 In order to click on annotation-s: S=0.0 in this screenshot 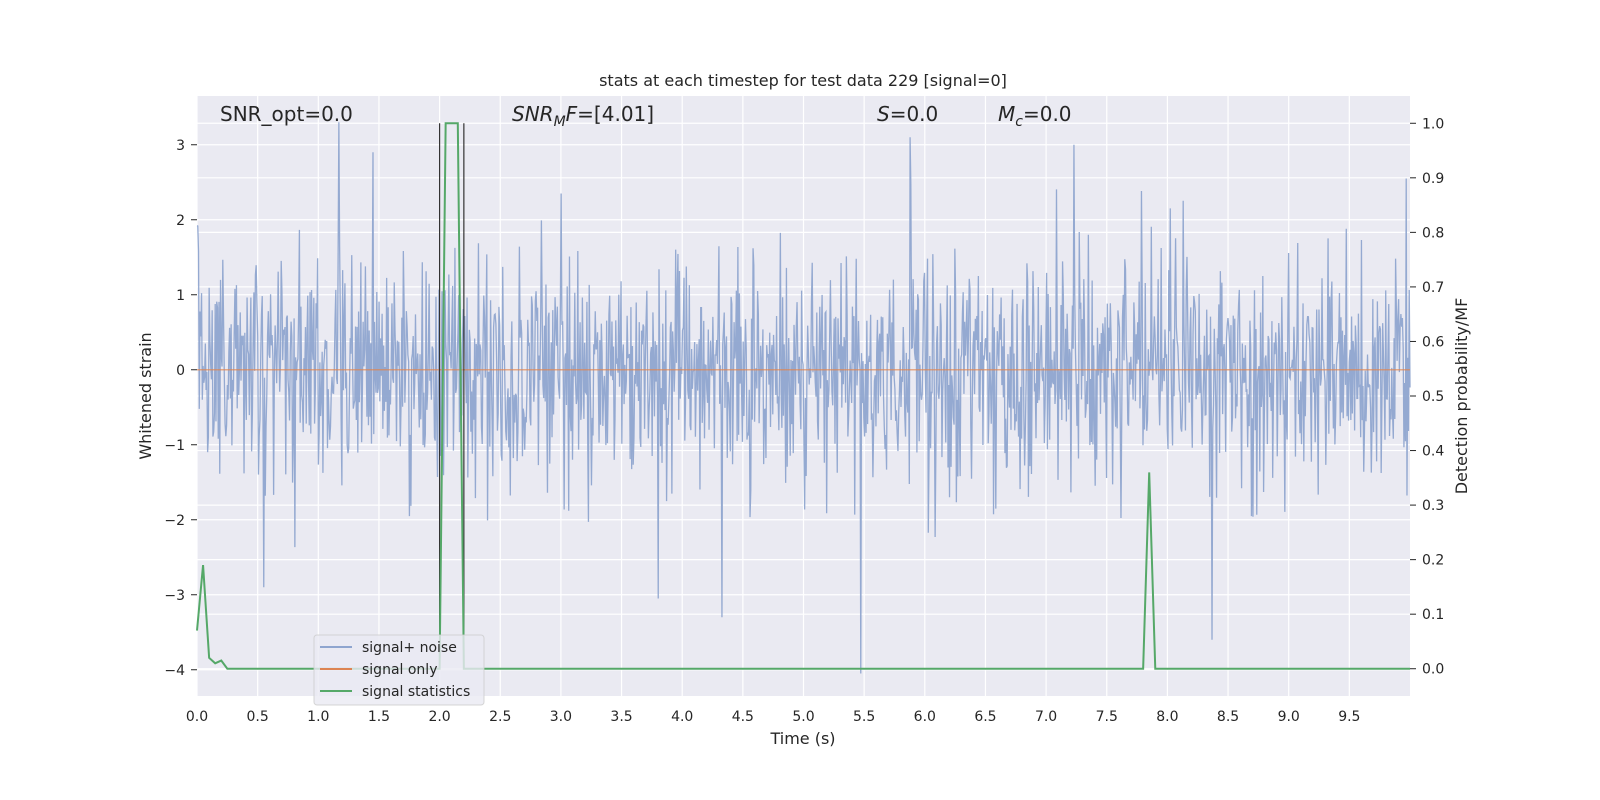, I will do `click(907, 114)`.